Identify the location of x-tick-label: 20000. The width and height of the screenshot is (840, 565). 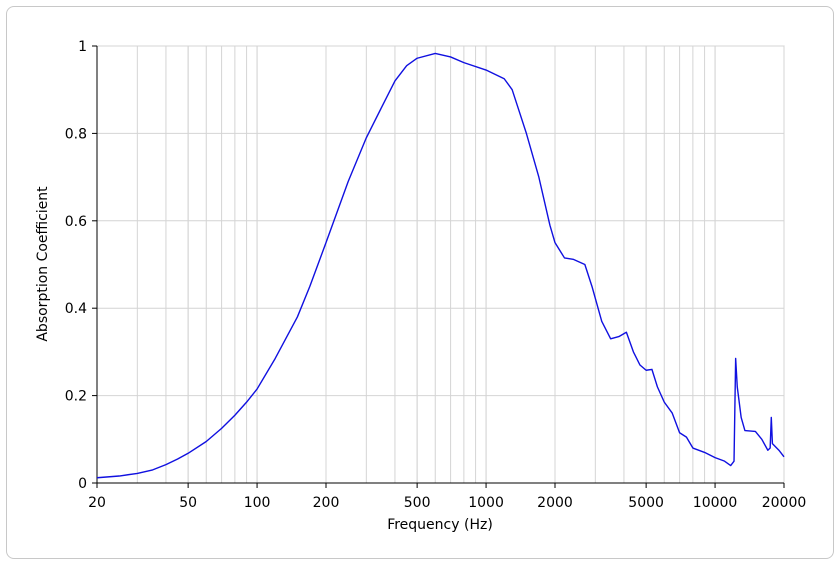
(784, 503).